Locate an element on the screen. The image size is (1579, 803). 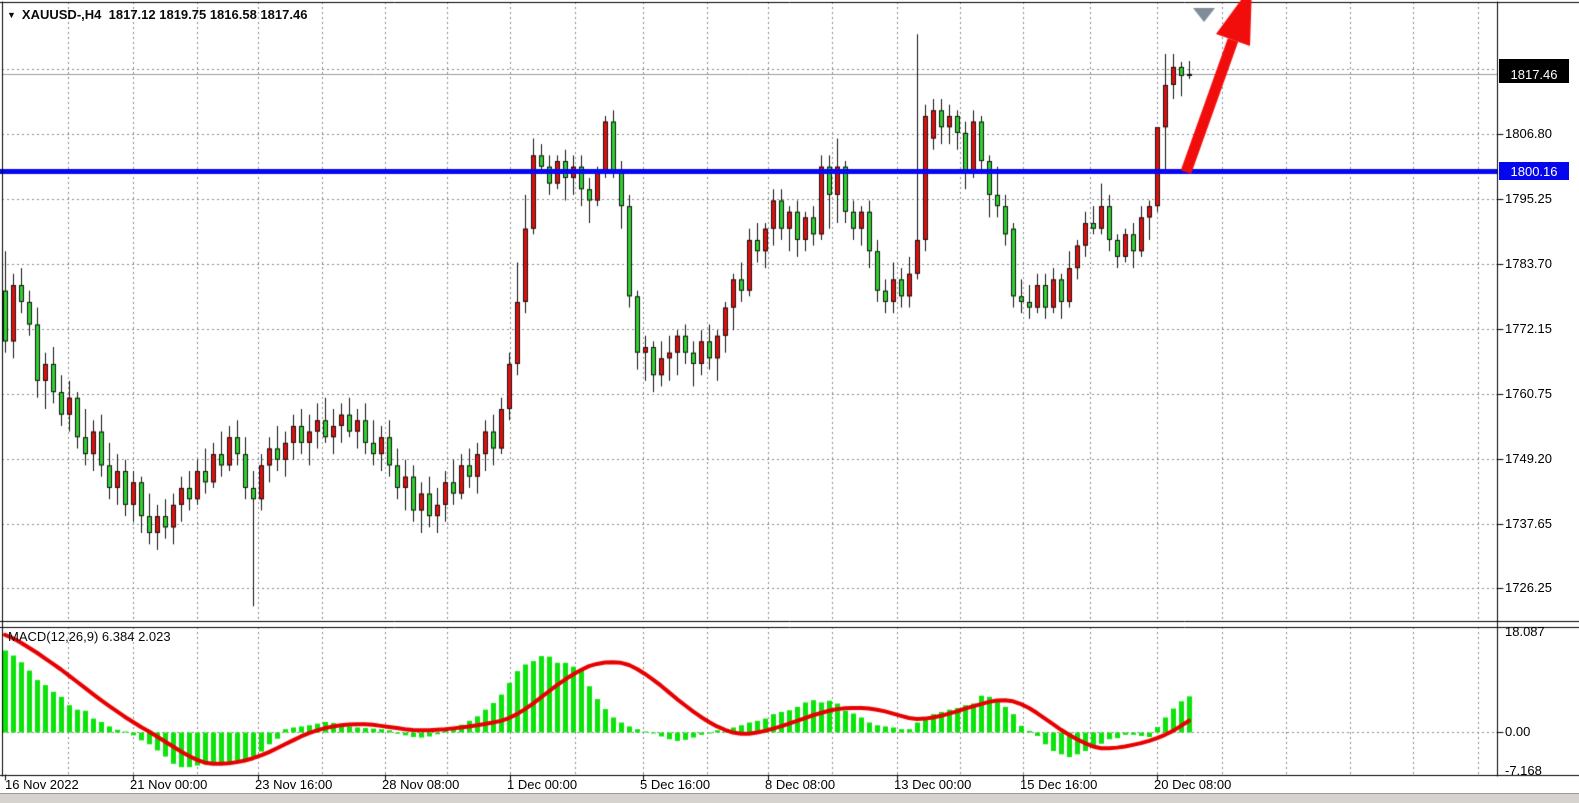
time-axis-label: 23 Nov 16:00 is located at coordinates (294, 784).